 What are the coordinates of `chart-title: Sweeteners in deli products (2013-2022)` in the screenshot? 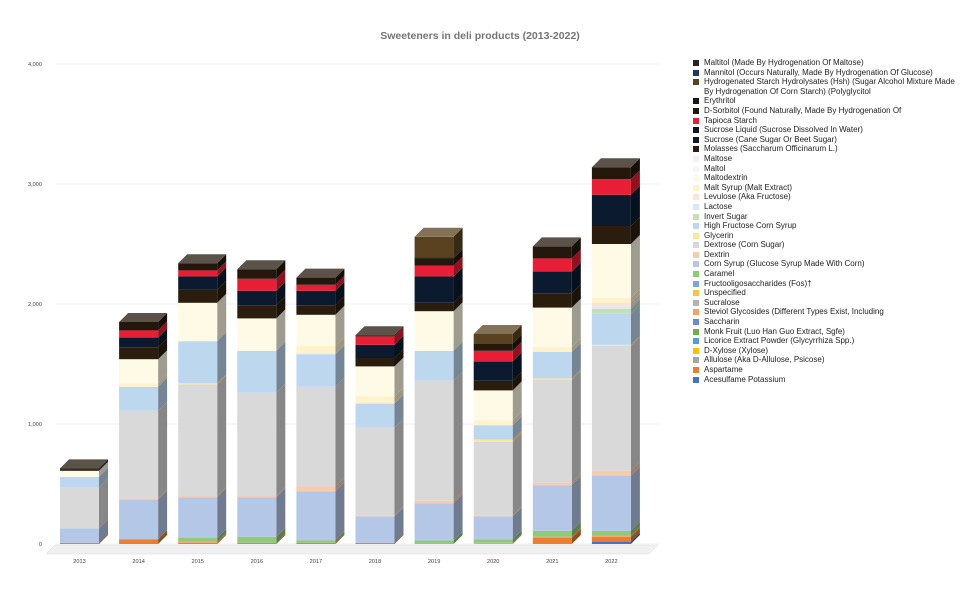 It's located at (480, 36).